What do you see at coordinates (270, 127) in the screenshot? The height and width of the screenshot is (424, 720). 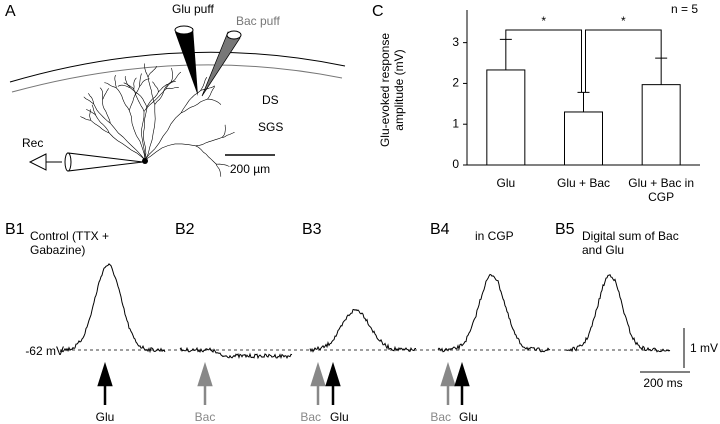 I see `label: SGS` at bounding box center [270, 127].